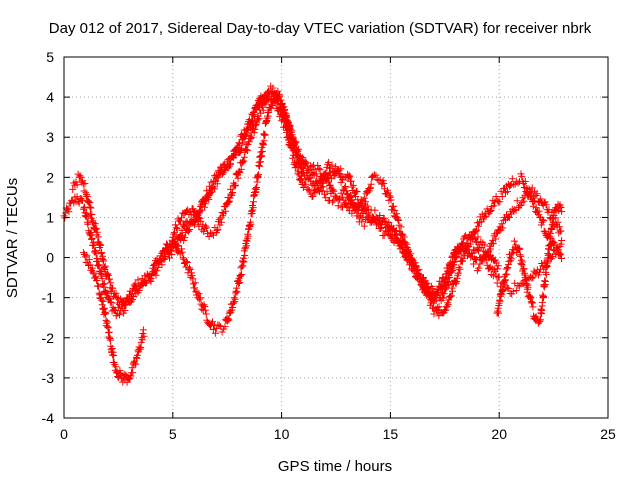  What do you see at coordinates (608, 434) in the screenshot?
I see `x-tick-label: 25` at bounding box center [608, 434].